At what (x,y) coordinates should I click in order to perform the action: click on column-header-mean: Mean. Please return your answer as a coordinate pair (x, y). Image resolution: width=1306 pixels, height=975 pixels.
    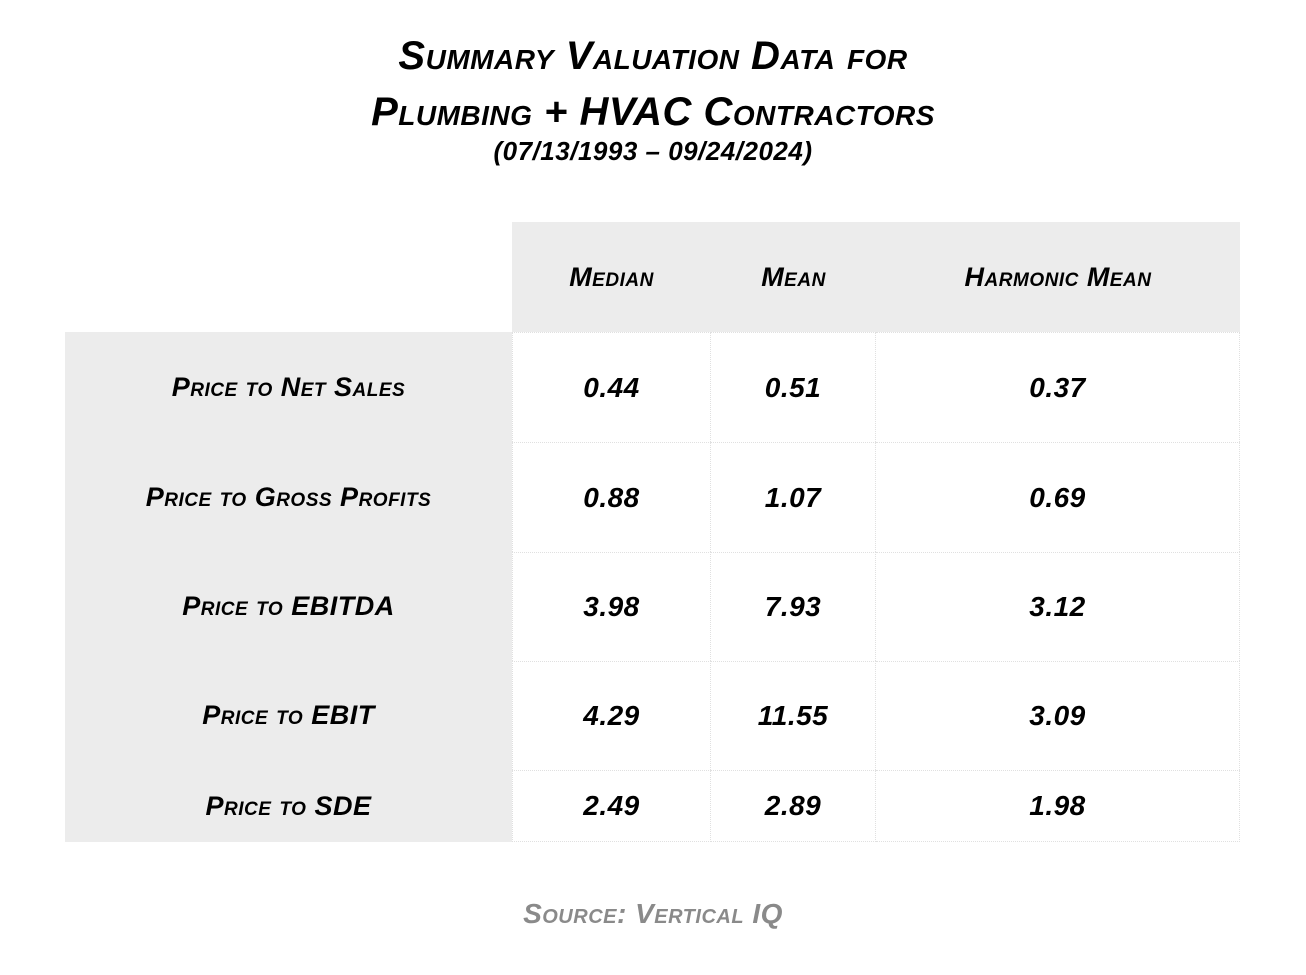
    Looking at the image, I should click on (793, 276).